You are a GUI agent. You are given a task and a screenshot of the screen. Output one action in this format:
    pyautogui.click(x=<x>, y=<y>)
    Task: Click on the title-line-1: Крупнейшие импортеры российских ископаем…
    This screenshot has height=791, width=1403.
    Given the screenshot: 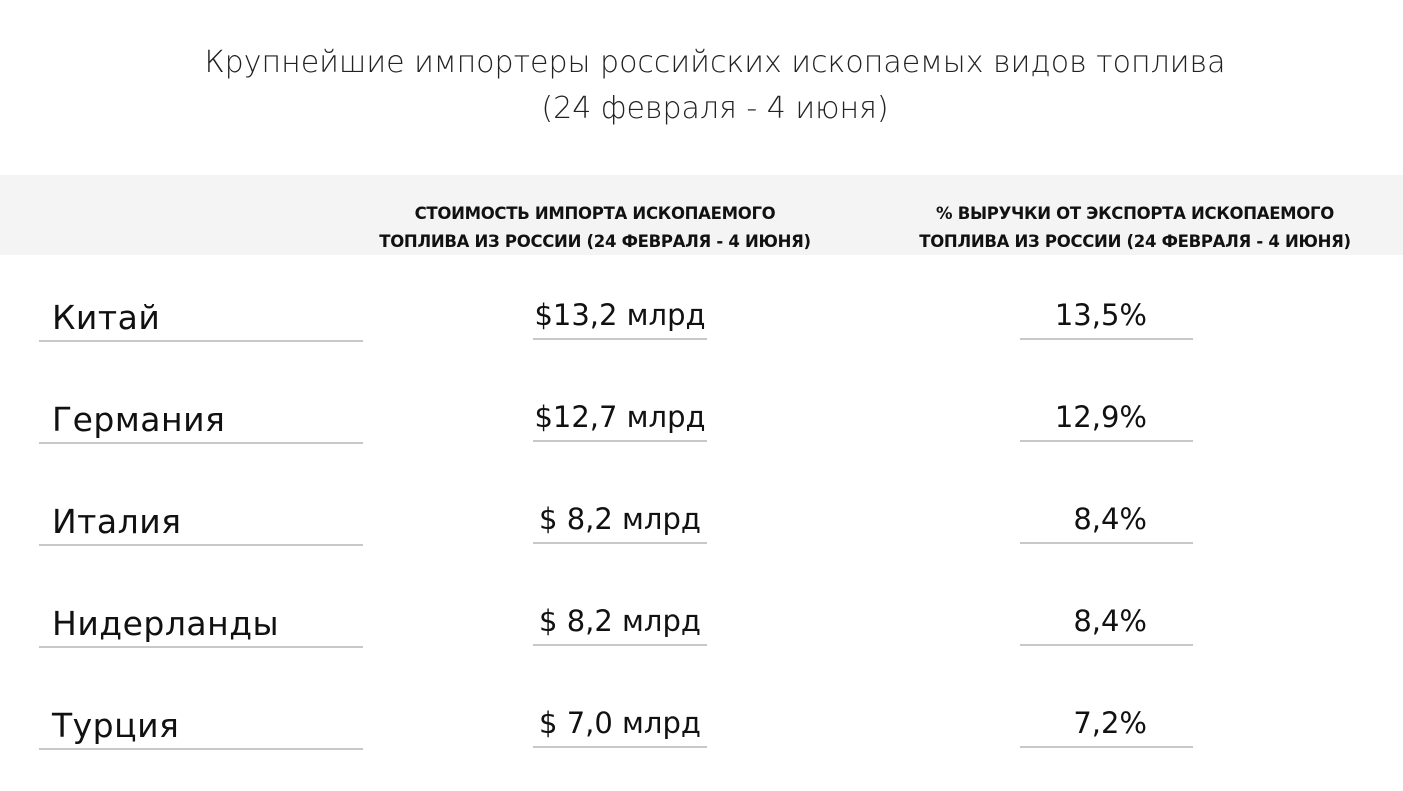 What is the action you would take?
    pyautogui.click(x=715, y=62)
    